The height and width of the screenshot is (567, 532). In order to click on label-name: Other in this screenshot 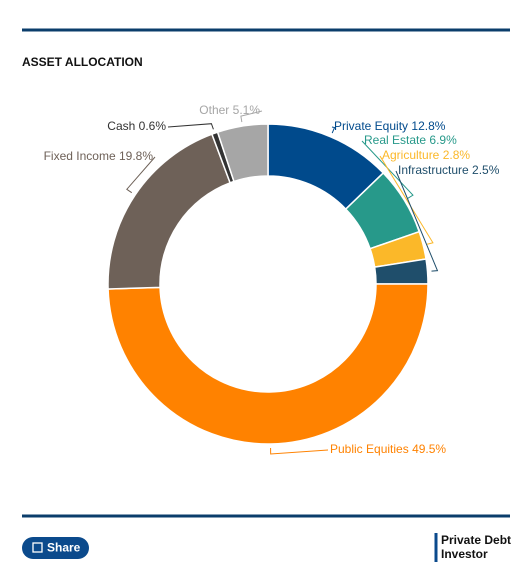, I will do `click(214, 110)`.